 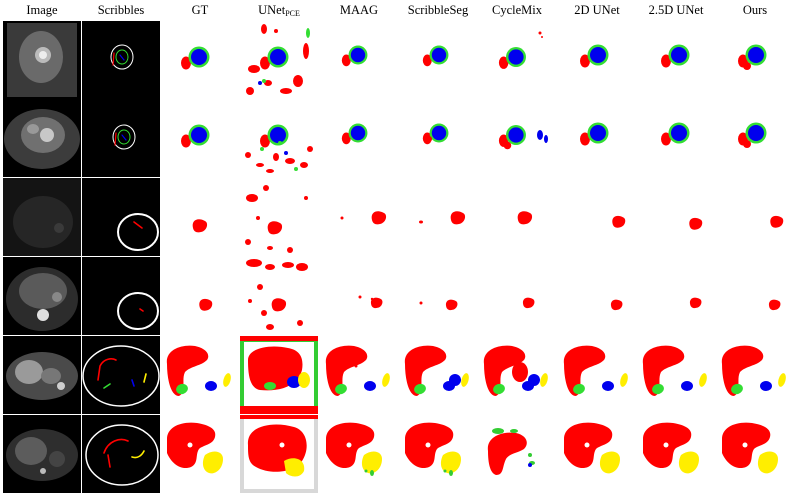 I want to click on scribble-background, so click(x=121, y=454).